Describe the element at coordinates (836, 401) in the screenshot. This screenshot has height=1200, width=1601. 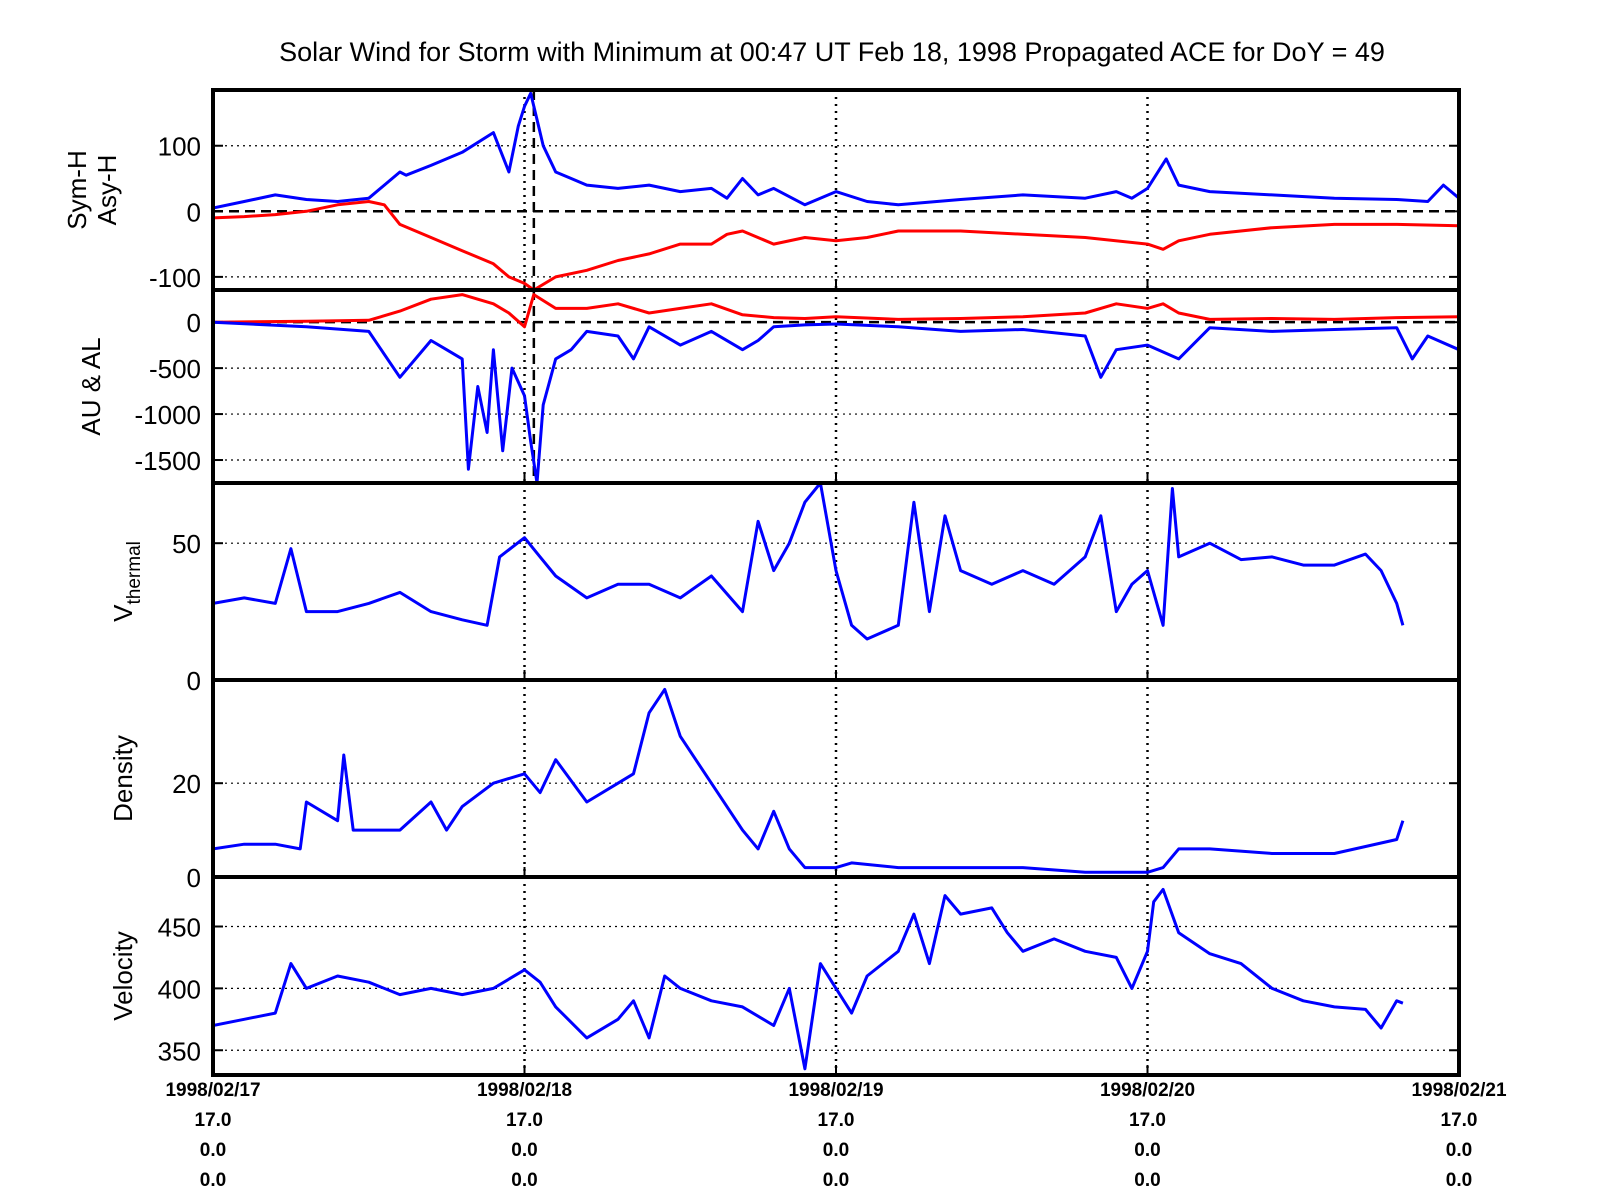
I see `series-line-al` at that location.